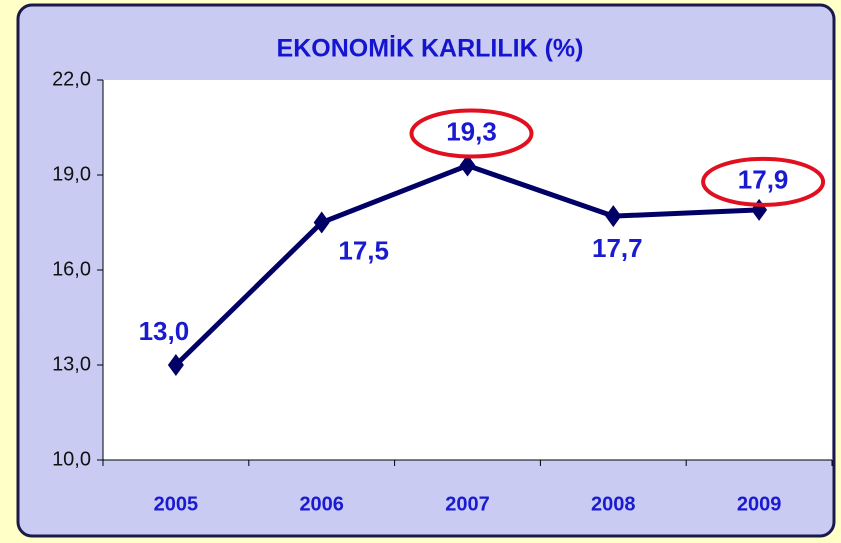  I want to click on data-label: 17,9, so click(763, 180).